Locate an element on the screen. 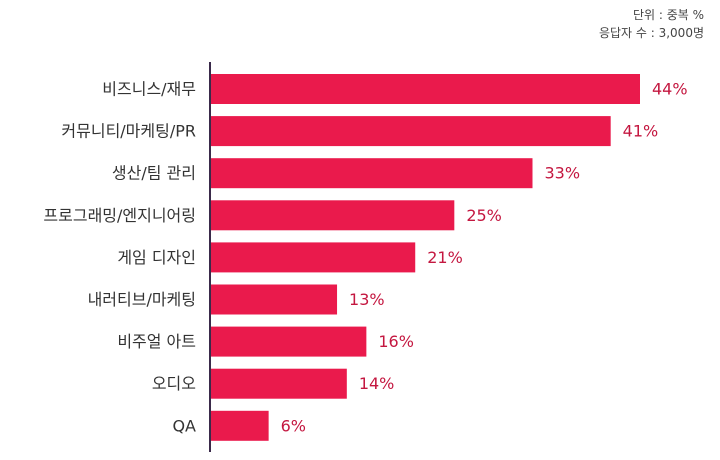 This screenshot has width=720, height=460. category-label: 커뮤니티/마케팅/PR is located at coordinates (128, 131).